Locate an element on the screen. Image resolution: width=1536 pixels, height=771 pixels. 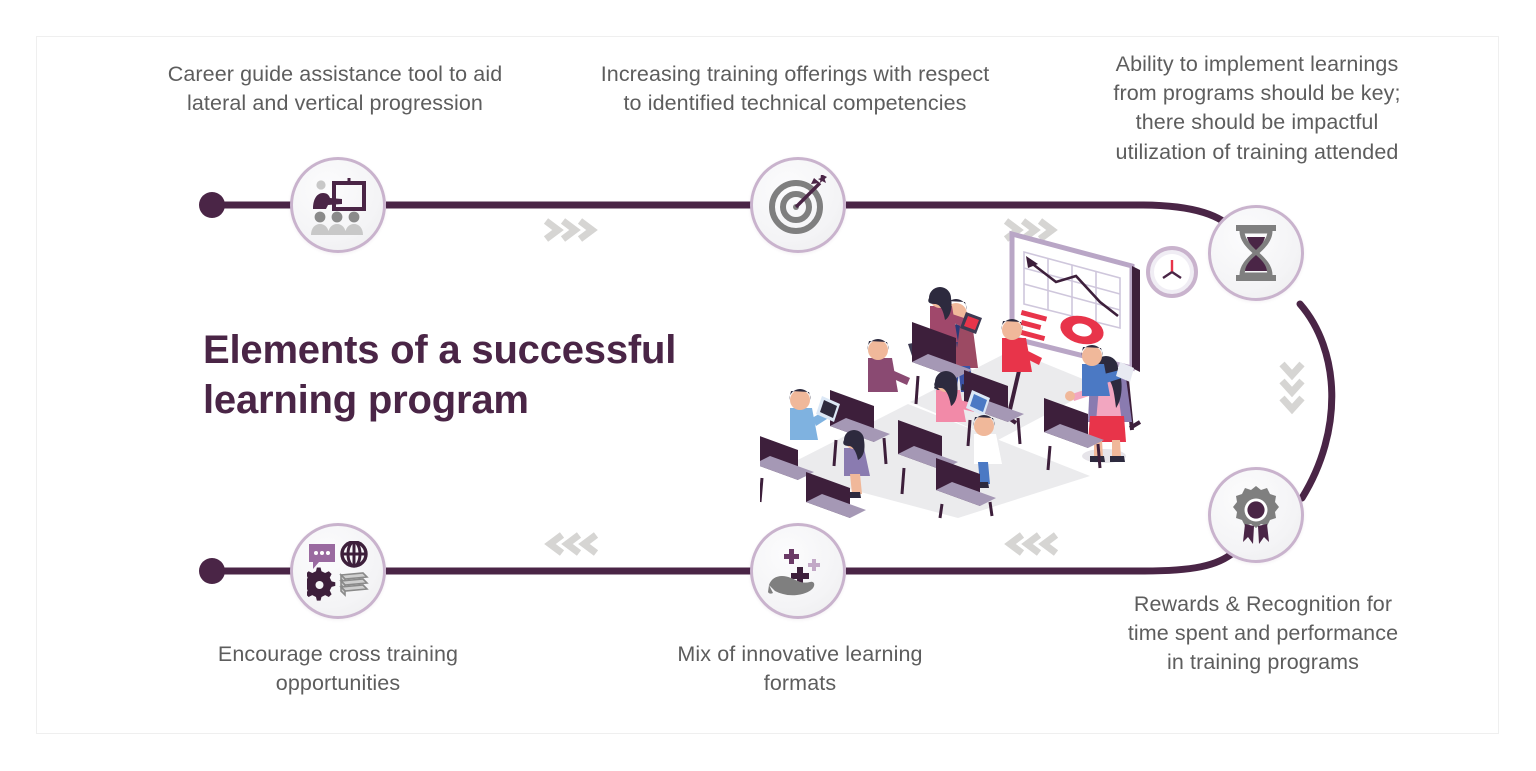
caption-line: lateral and vertical progression is located at coordinates (335, 103).